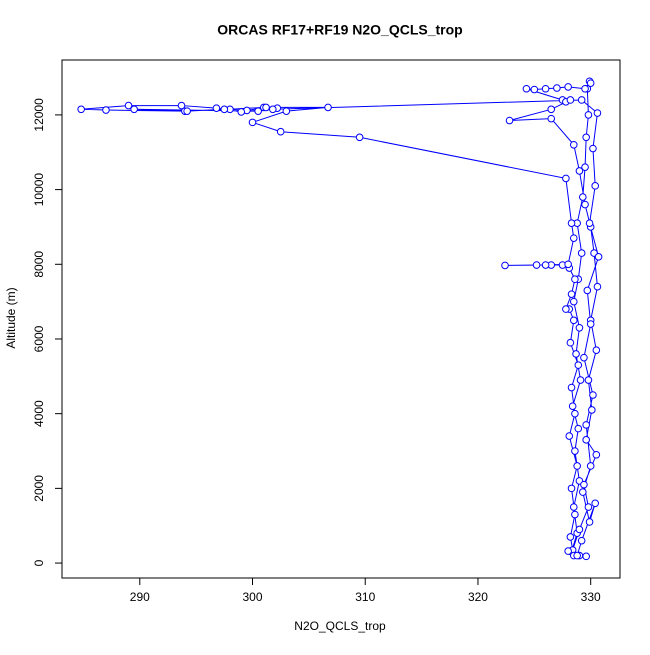 This screenshot has height=655, width=650. Describe the element at coordinates (591, 597) in the screenshot. I see `x-tick-label: 330` at that location.